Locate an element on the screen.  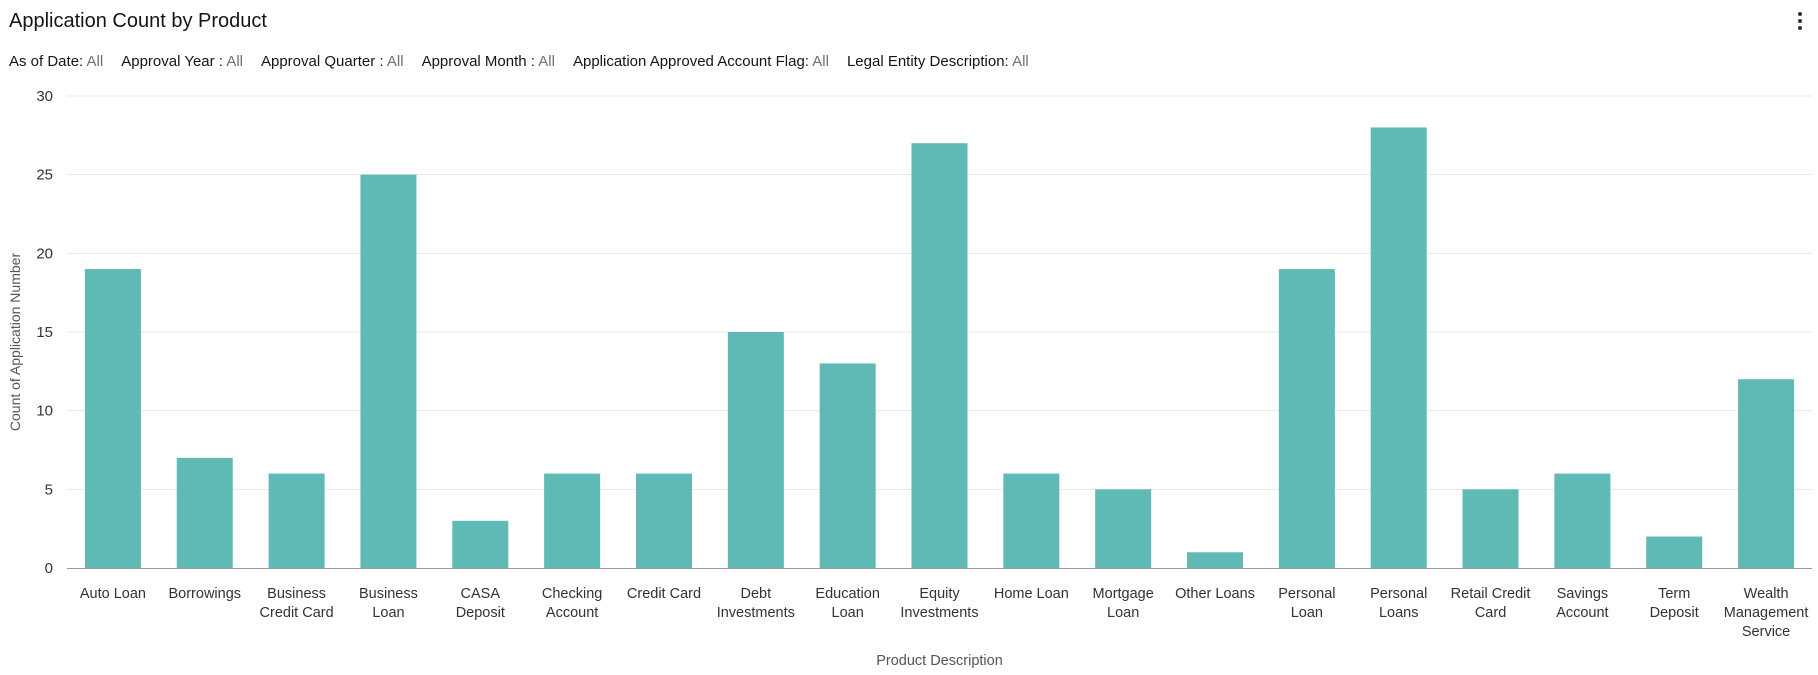
x-tick-label: Borrowings is located at coordinates (204, 594).